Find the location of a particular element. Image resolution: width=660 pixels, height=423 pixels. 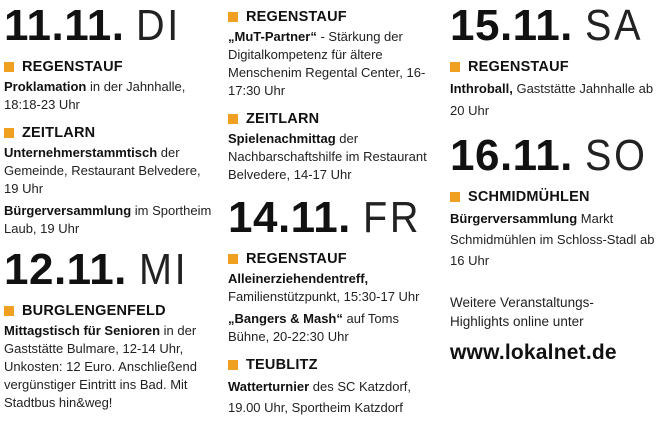

weekday: SA is located at coordinates (614, 25).